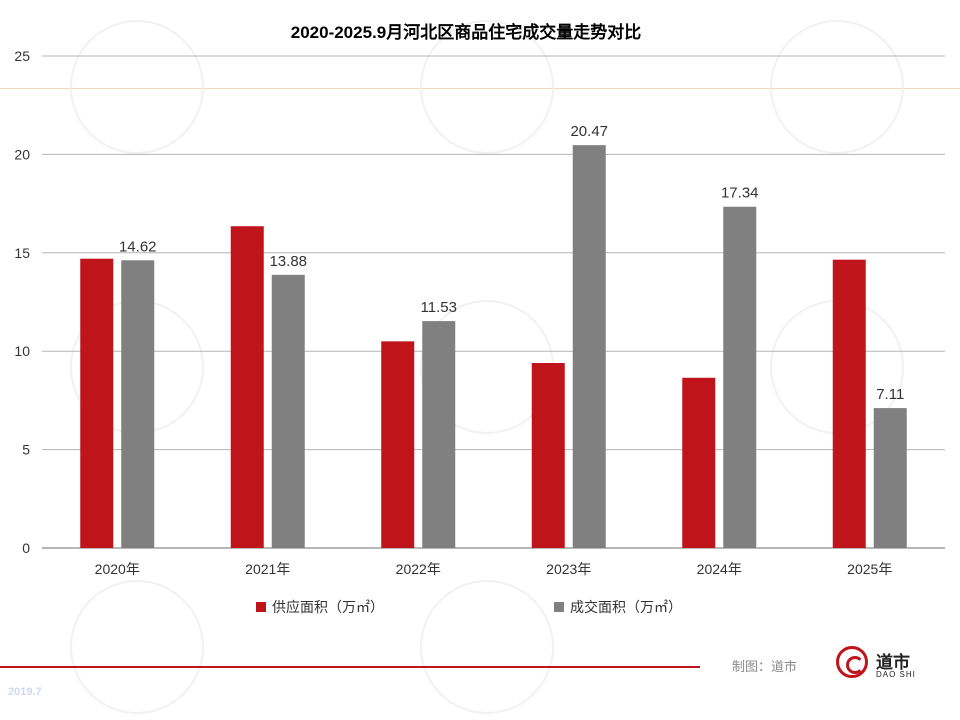 Image resolution: width=960 pixels, height=720 pixels. I want to click on data-label: 7.11, so click(890, 394).